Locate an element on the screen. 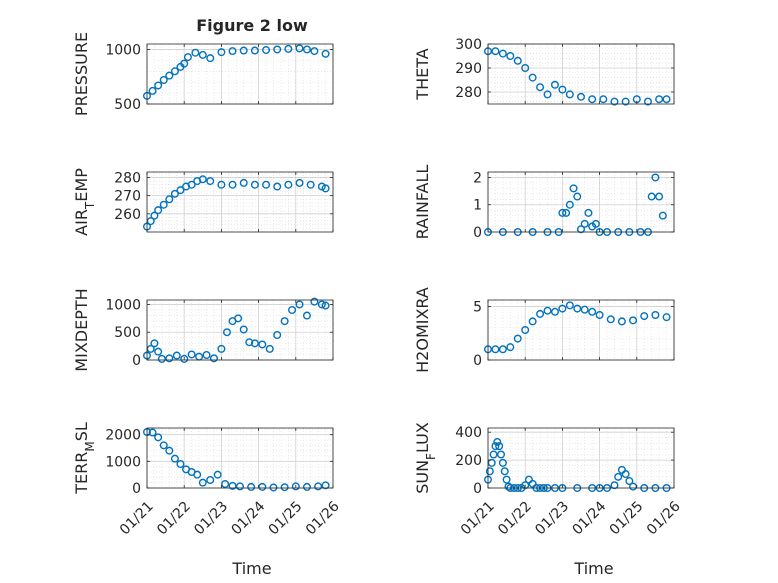 Image resolution: width=778 pixels, height=583 pixels. y-tick-label: 400 is located at coordinates (468, 433).